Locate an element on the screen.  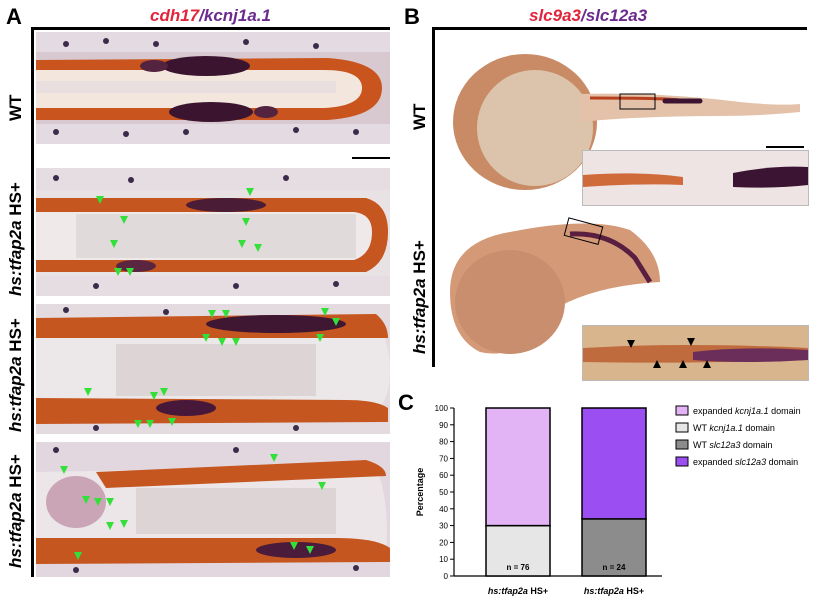
bar-n-label: n = 24 is located at coordinates (614, 567).